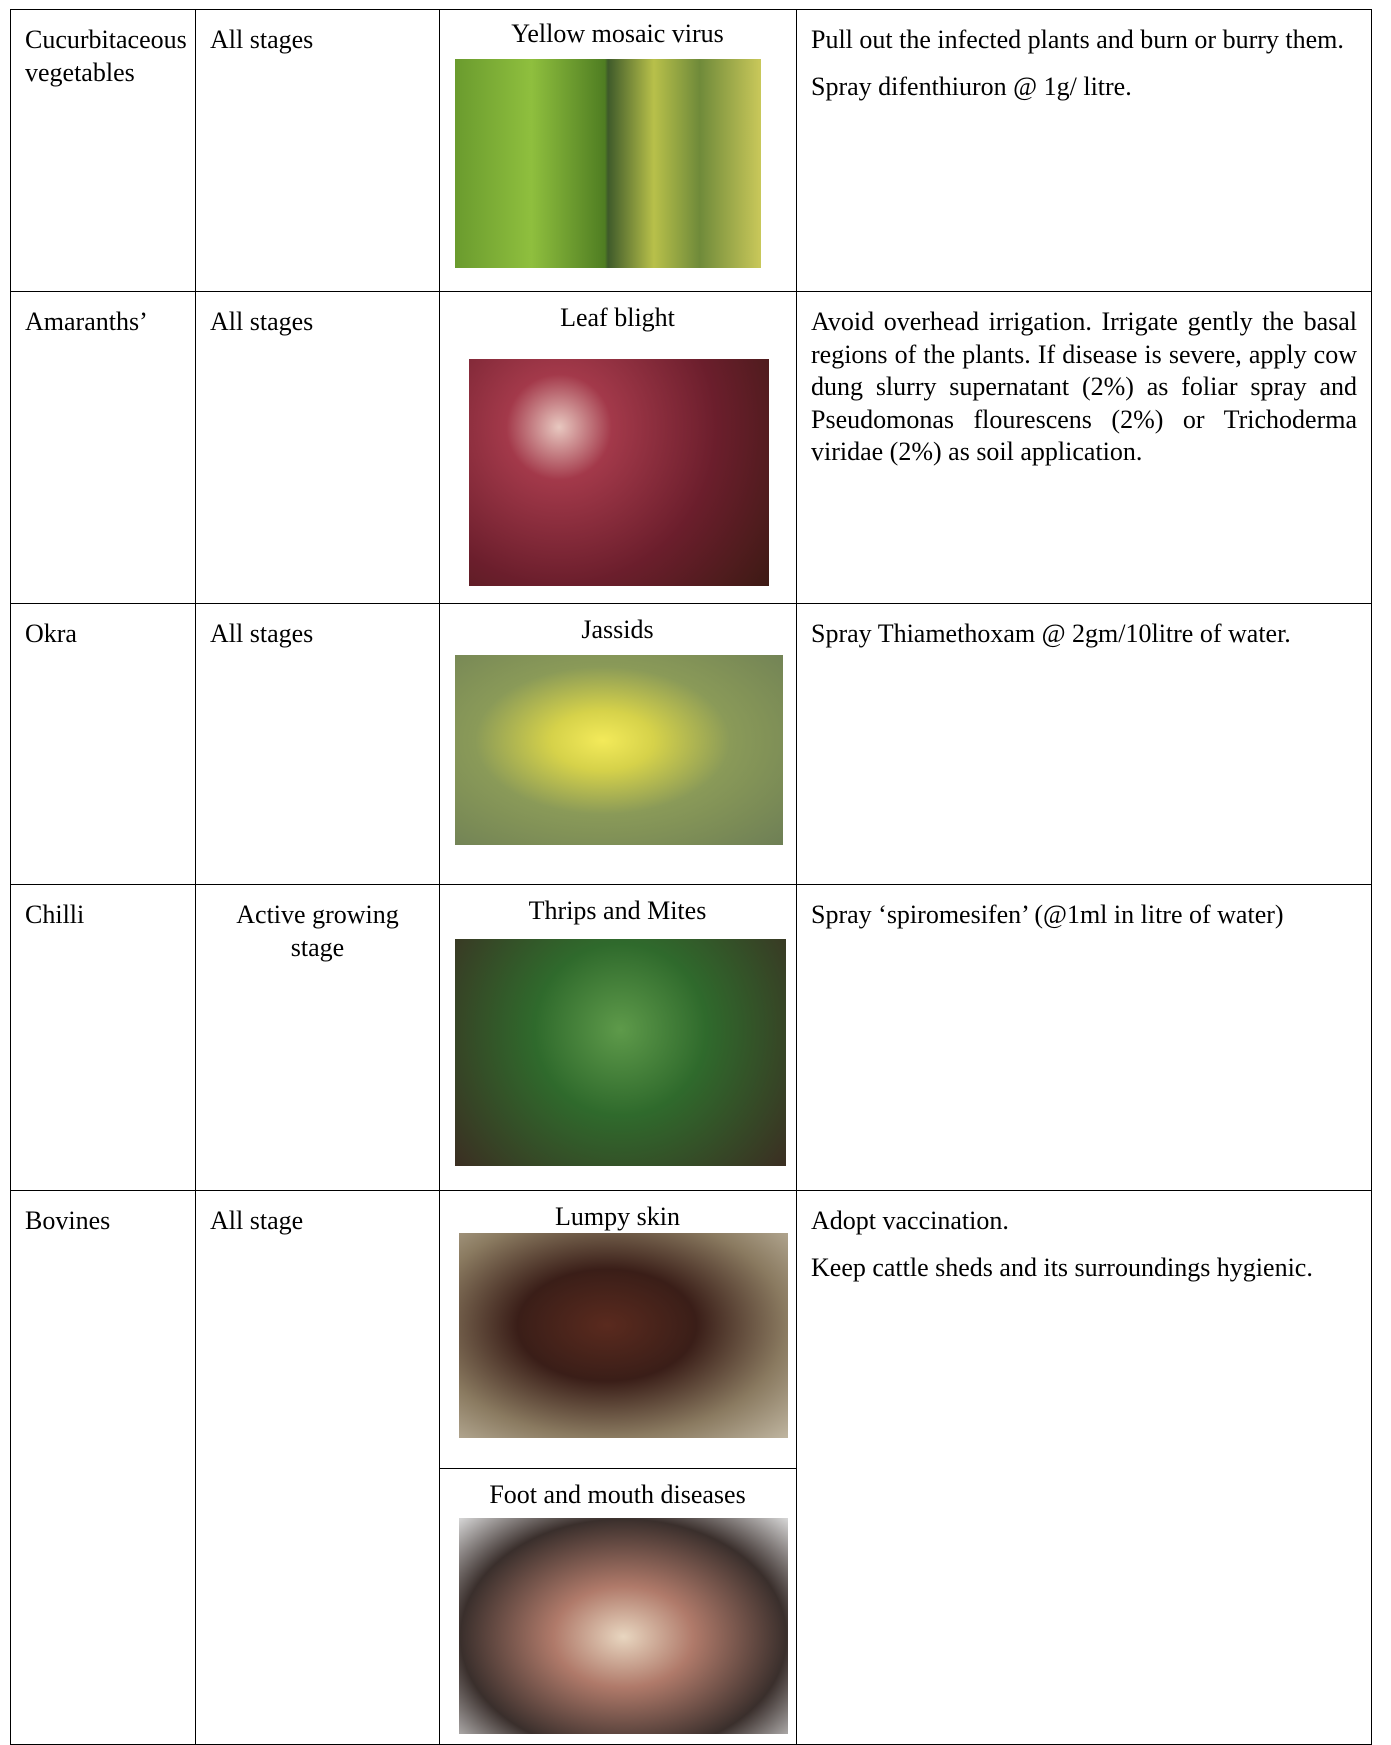 The height and width of the screenshot is (1745, 1391). What do you see at coordinates (103, 150) in the screenshot?
I see `crop-cell: Cucurbitaceous vegetables` at bounding box center [103, 150].